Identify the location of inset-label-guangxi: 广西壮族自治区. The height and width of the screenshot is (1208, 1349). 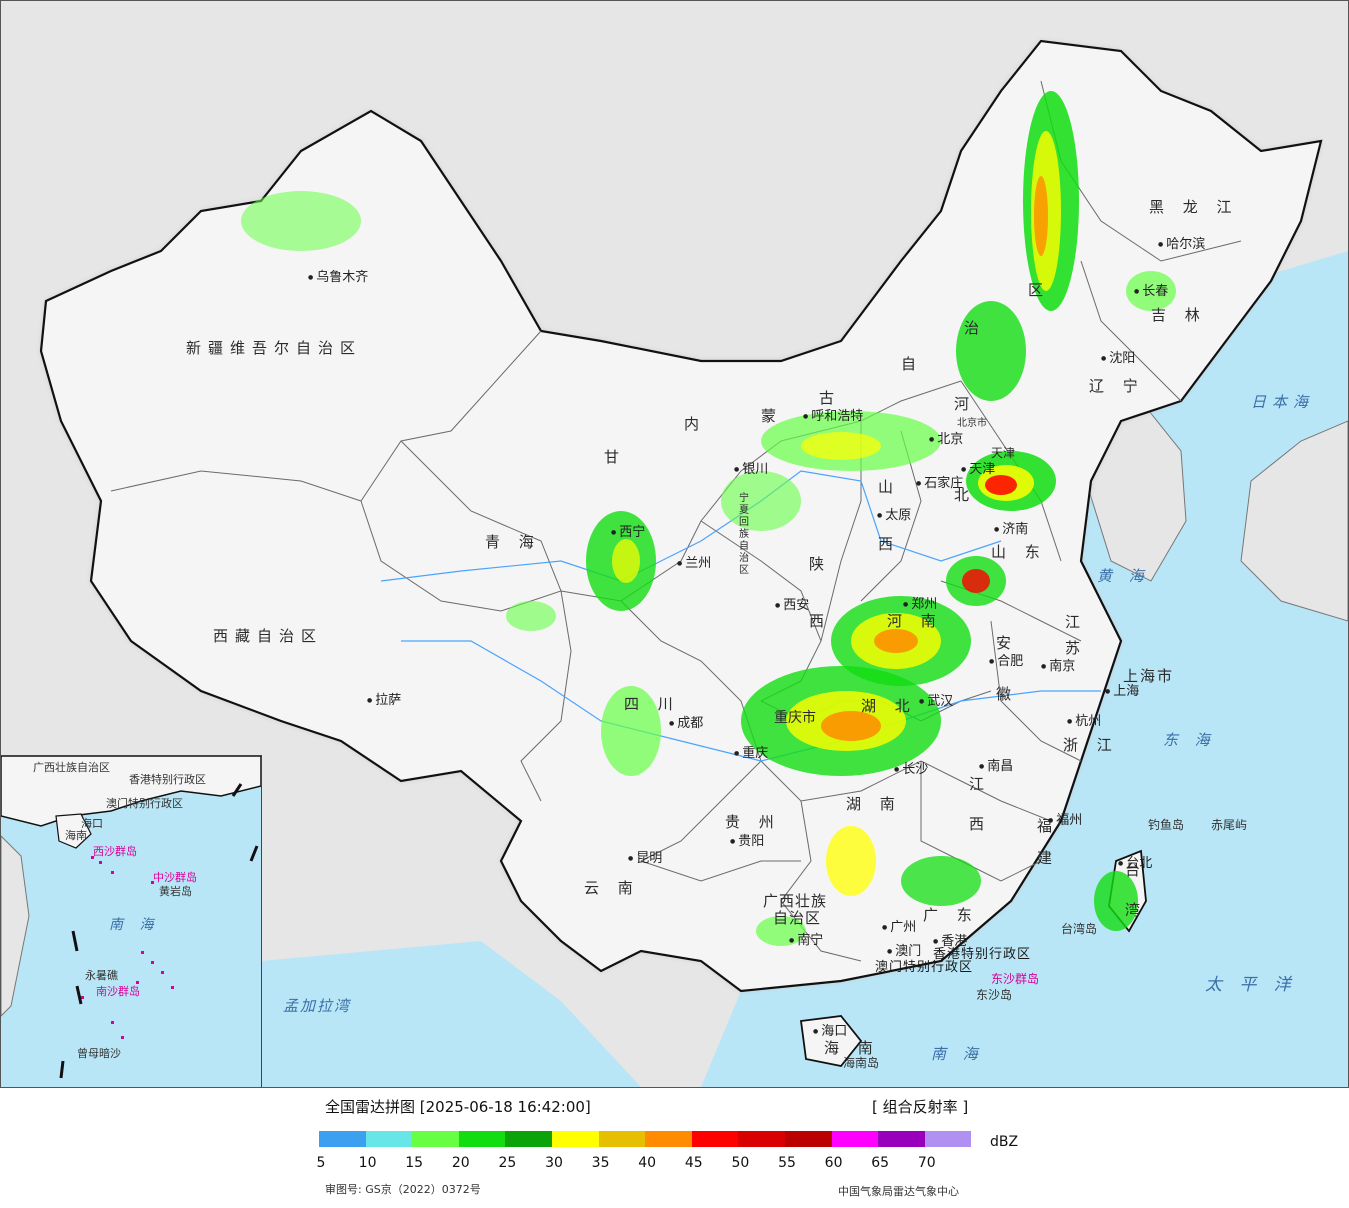
(71, 767).